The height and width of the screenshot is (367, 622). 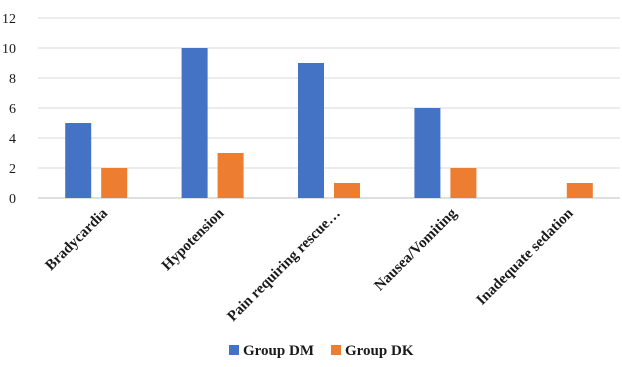 What do you see at coordinates (12, 79) in the screenshot?
I see `y-tick-label: 8` at bounding box center [12, 79].